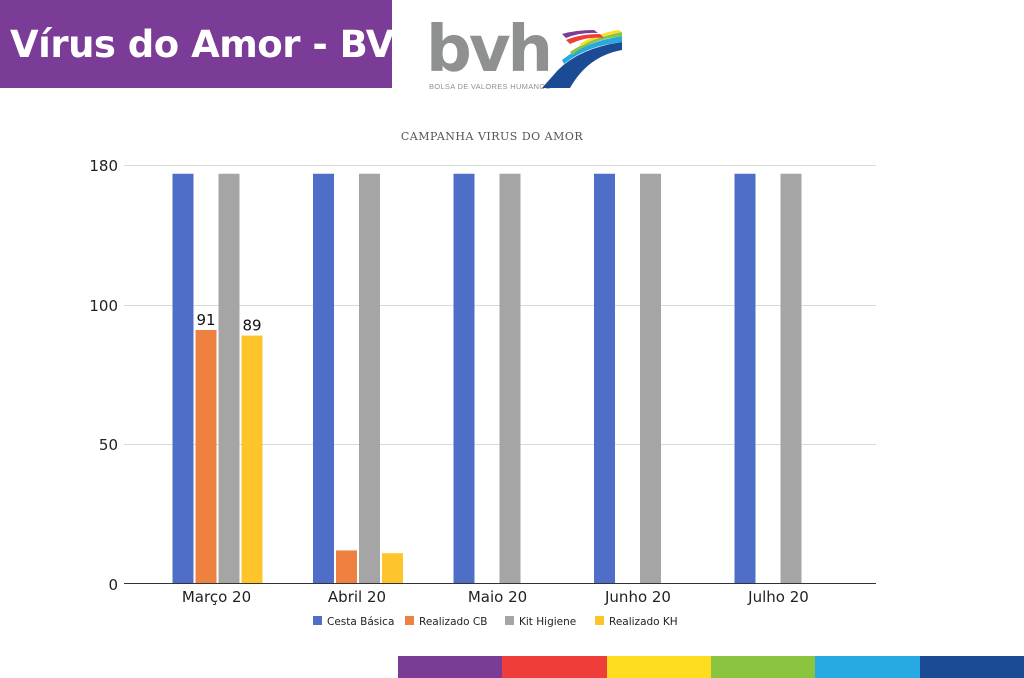 This screenshot has width=1024, height=678. What do you see at coordinates (547, 622) in the screenshot?
I see `legend-label: Kit Higiene` at bounding box center [547, 622].